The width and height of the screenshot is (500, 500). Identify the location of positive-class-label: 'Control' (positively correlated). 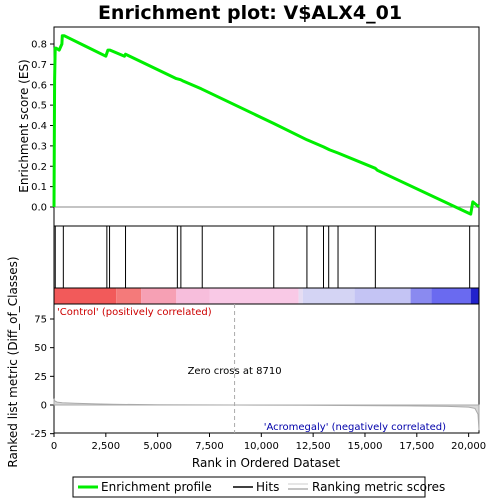
(134, 312).